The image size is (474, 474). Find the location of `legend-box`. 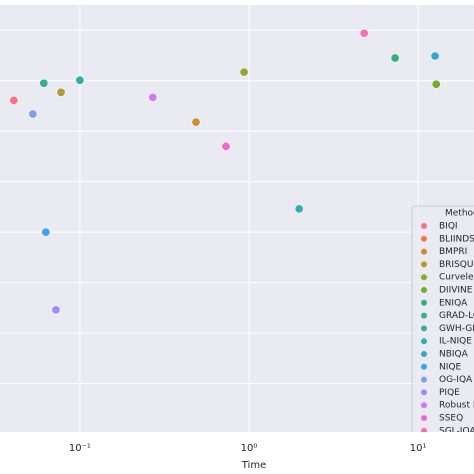

legend-box is located at coordinates (442, 318).